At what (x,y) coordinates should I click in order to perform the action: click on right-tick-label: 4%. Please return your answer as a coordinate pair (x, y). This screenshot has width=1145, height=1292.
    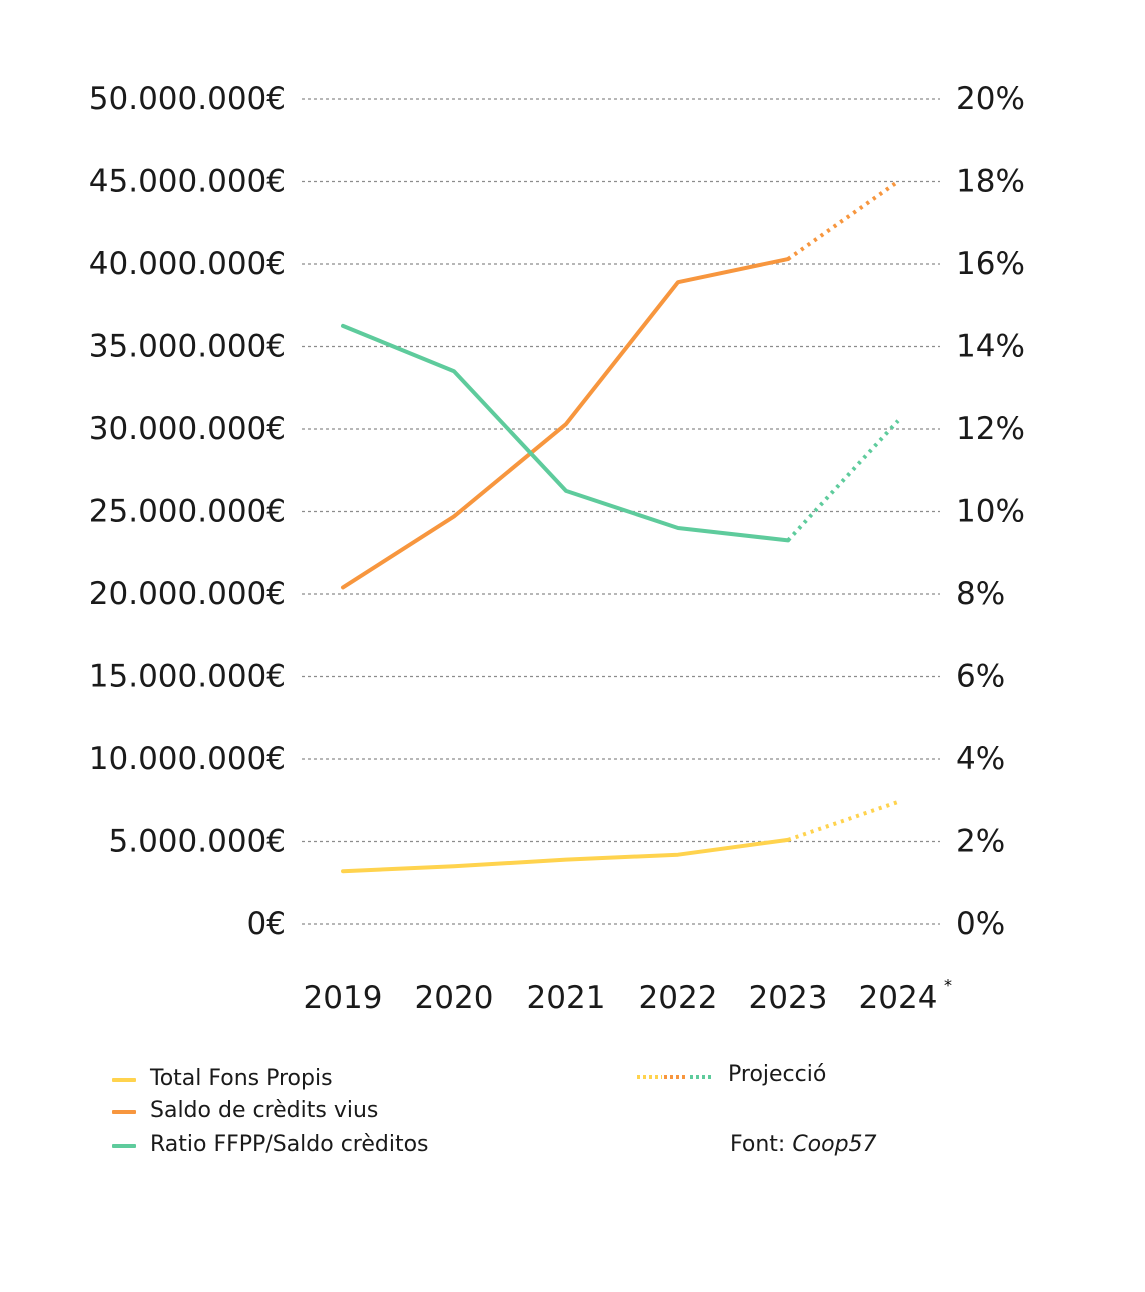
    Looking at the image, I should click on (980, 759).